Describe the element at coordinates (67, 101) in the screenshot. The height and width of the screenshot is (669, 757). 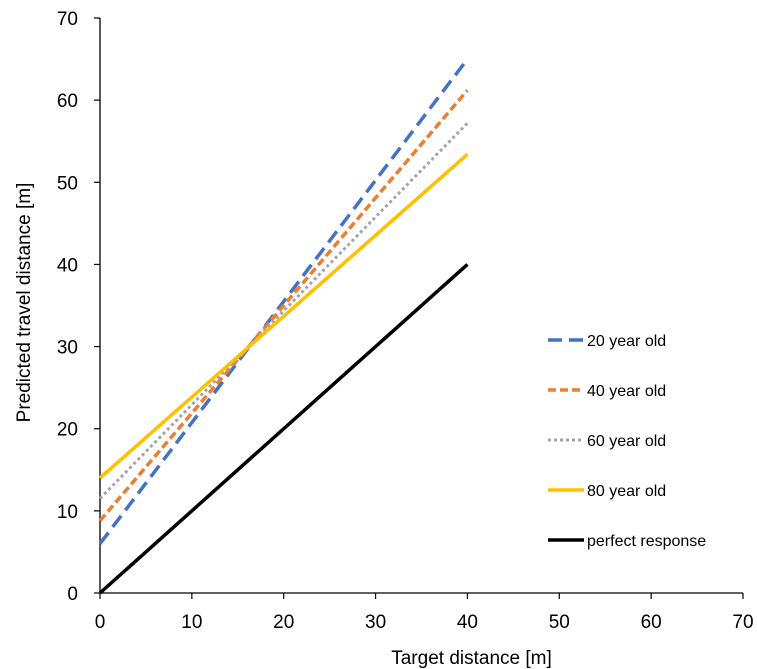
I see `y-tick-label: 60` at that location.